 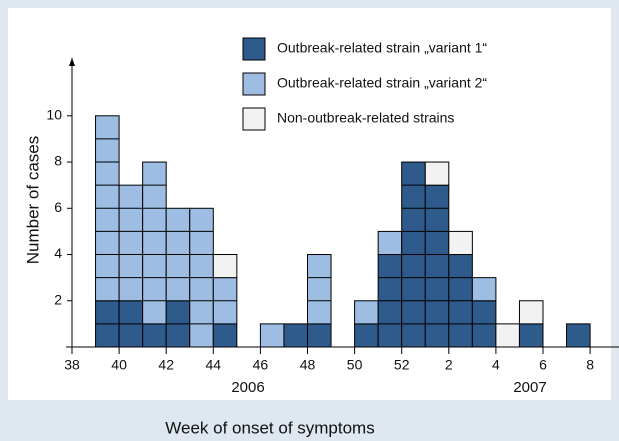 I want to click on year-label: 2007, so click(x=529, y=387).